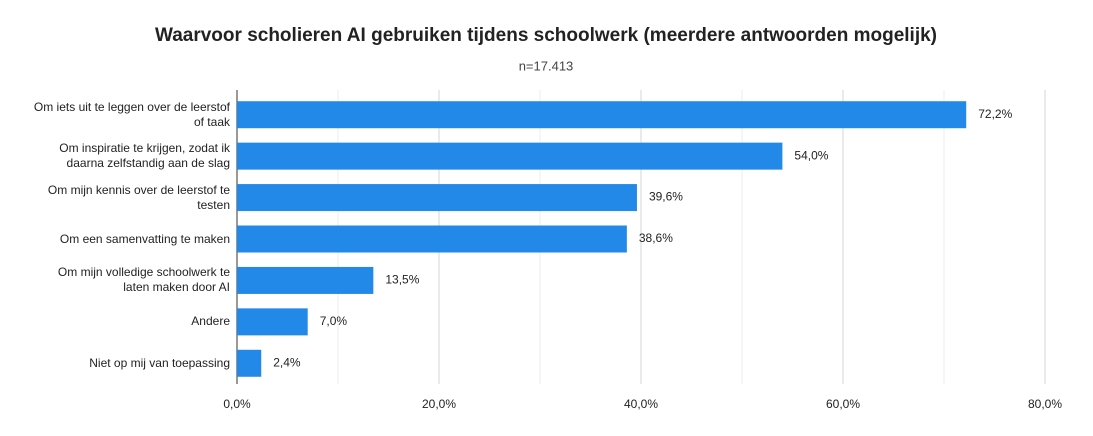 The image size is (1093, 436). Describe the element at coordinates (811, 155) in the screenshot. I see `value-label: 54,0%` at that location.